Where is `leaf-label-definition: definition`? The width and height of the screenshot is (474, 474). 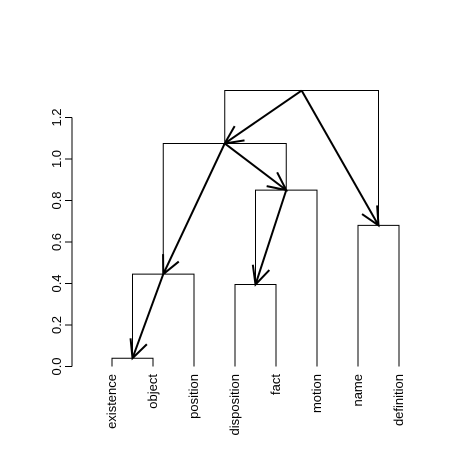
leaf-label-definition: definition is located at coordinates (398, 400).